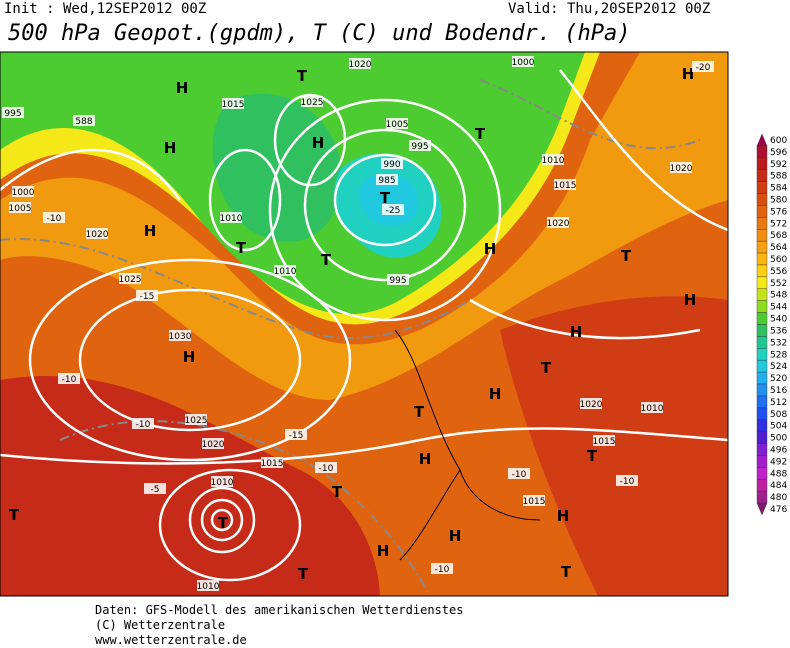 This screenshot has width=790, height=648. I want to click on isoline-label: 985, so click(386, 181).